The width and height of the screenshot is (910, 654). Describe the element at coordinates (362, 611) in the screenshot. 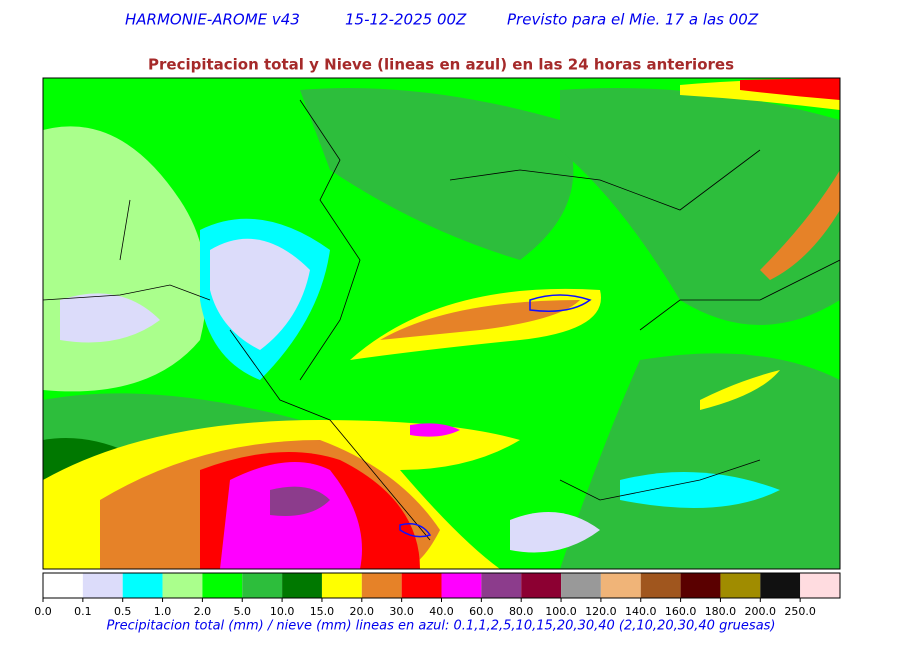

I see `colorbar-label: 20.0` at that location.